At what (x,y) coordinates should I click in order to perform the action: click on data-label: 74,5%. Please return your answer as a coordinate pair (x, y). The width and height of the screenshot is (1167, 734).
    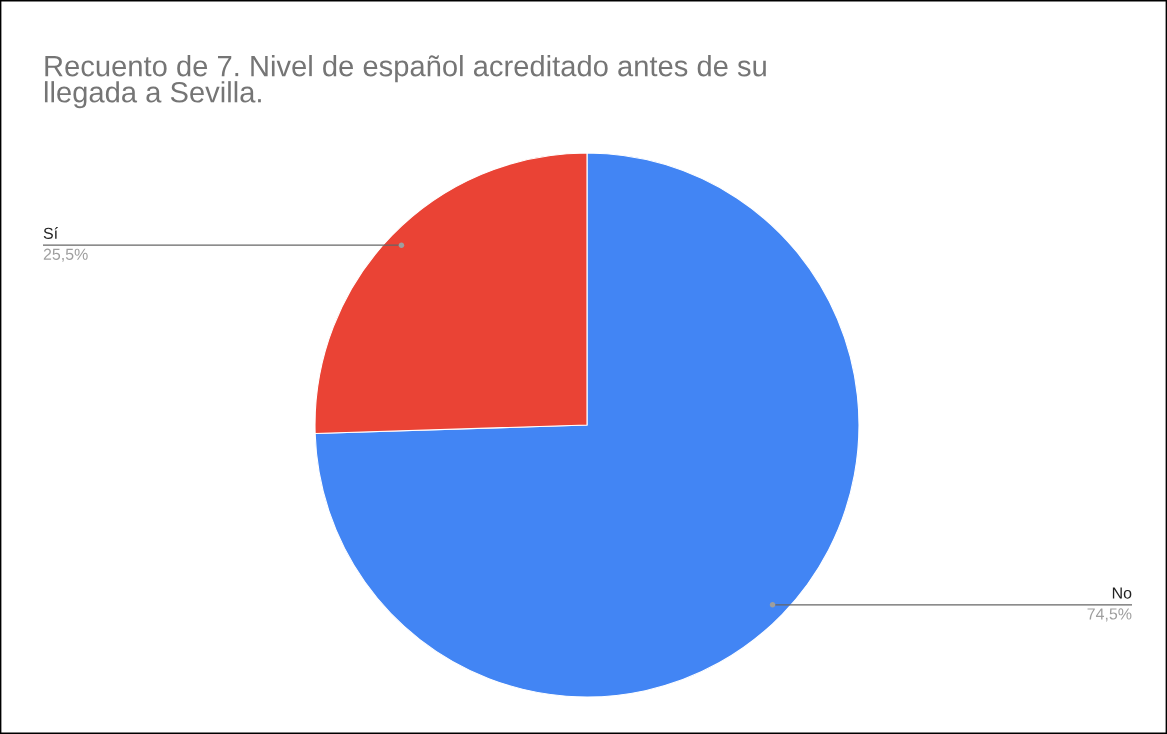
    Looking at the image, I should click on (1109, 615).